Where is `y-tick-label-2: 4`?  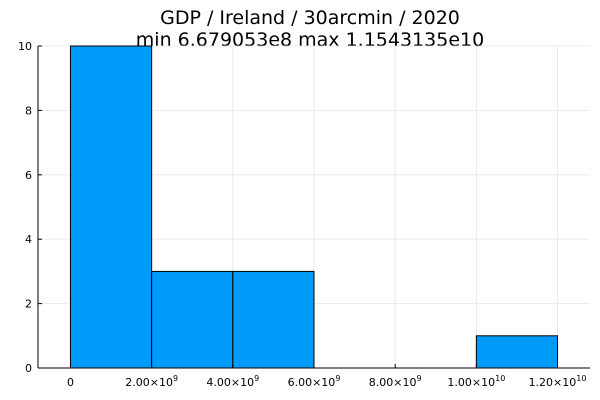
y-tick-label-2: 4 is located at coordinates (28, 239).